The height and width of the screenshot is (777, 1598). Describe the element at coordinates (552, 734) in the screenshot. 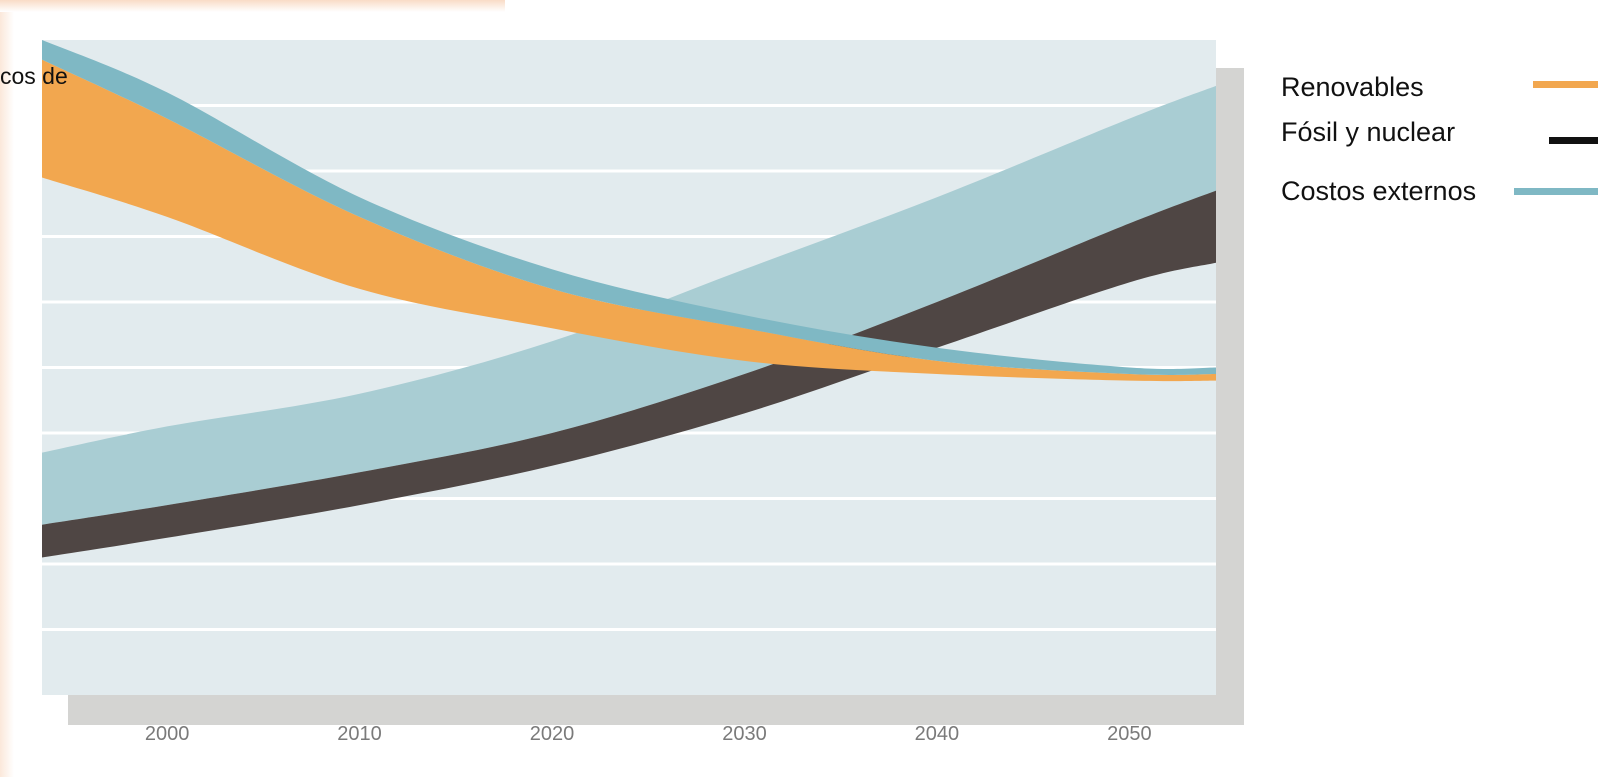

I see `x-tick-label: 2020` at that location.